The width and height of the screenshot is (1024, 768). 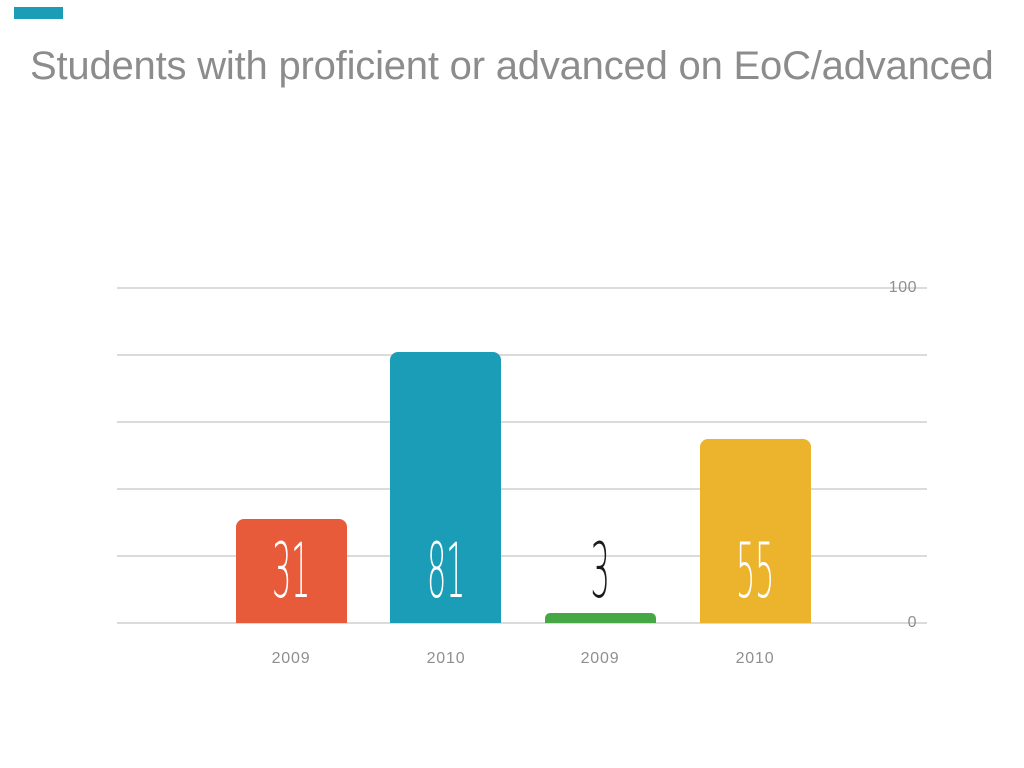 I want to click on bar-value-label: 55, so click(x=755, y=570).